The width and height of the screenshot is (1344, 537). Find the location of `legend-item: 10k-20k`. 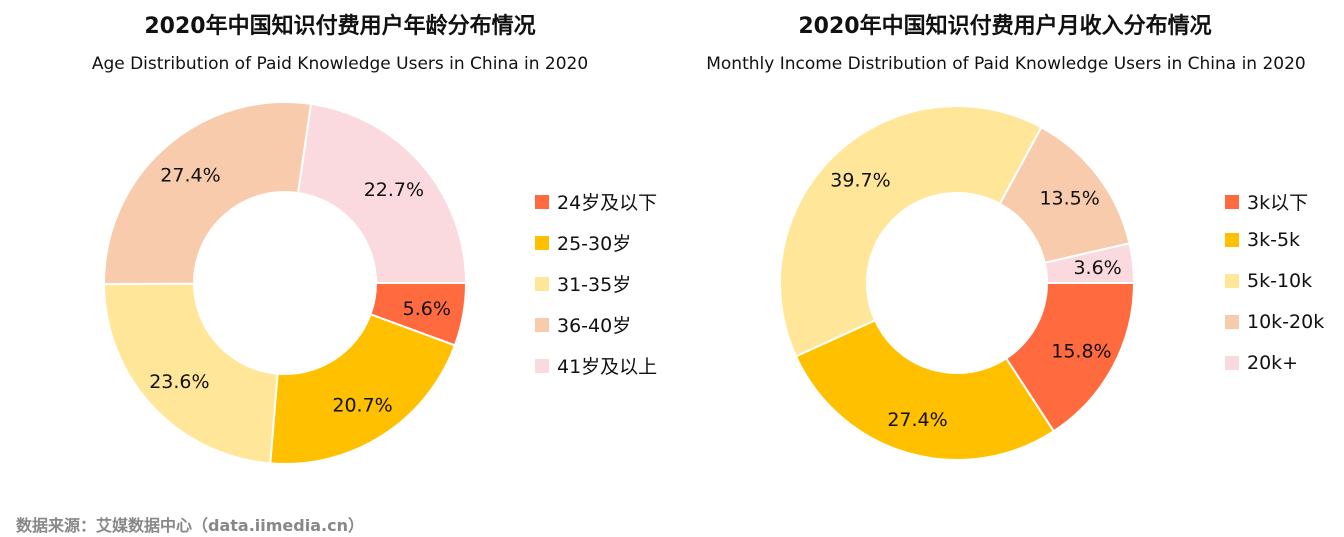

legend-item: 10k-20k is located at coordinates (1274, 322).